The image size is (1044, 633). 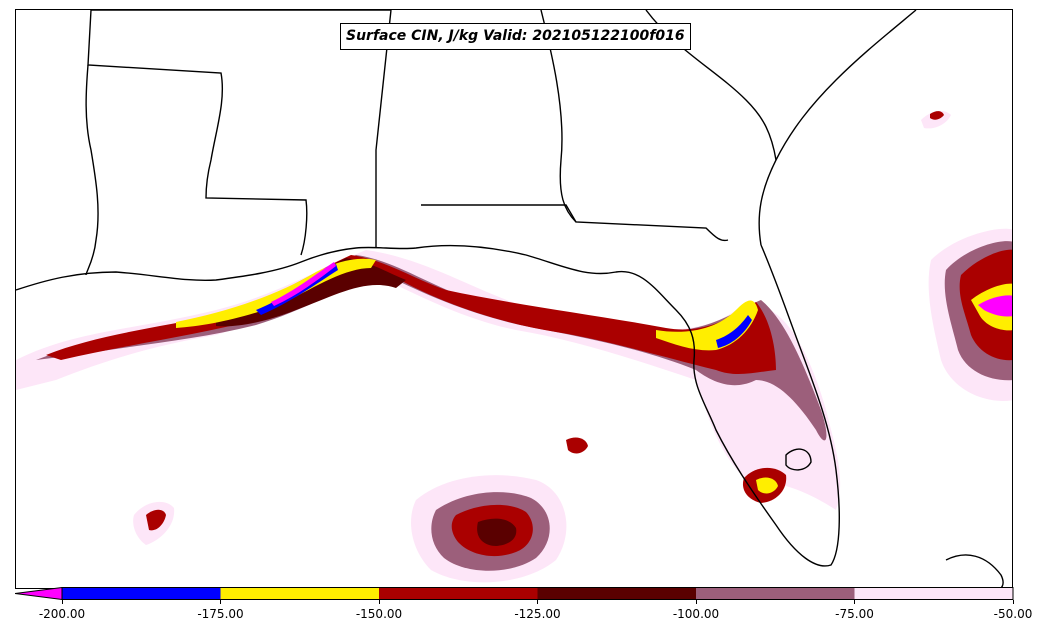 What do you see at coordinates (497, 532) in the screenshot?
I see `cin-blob-south-maroon` at bounding box center [497, 532].